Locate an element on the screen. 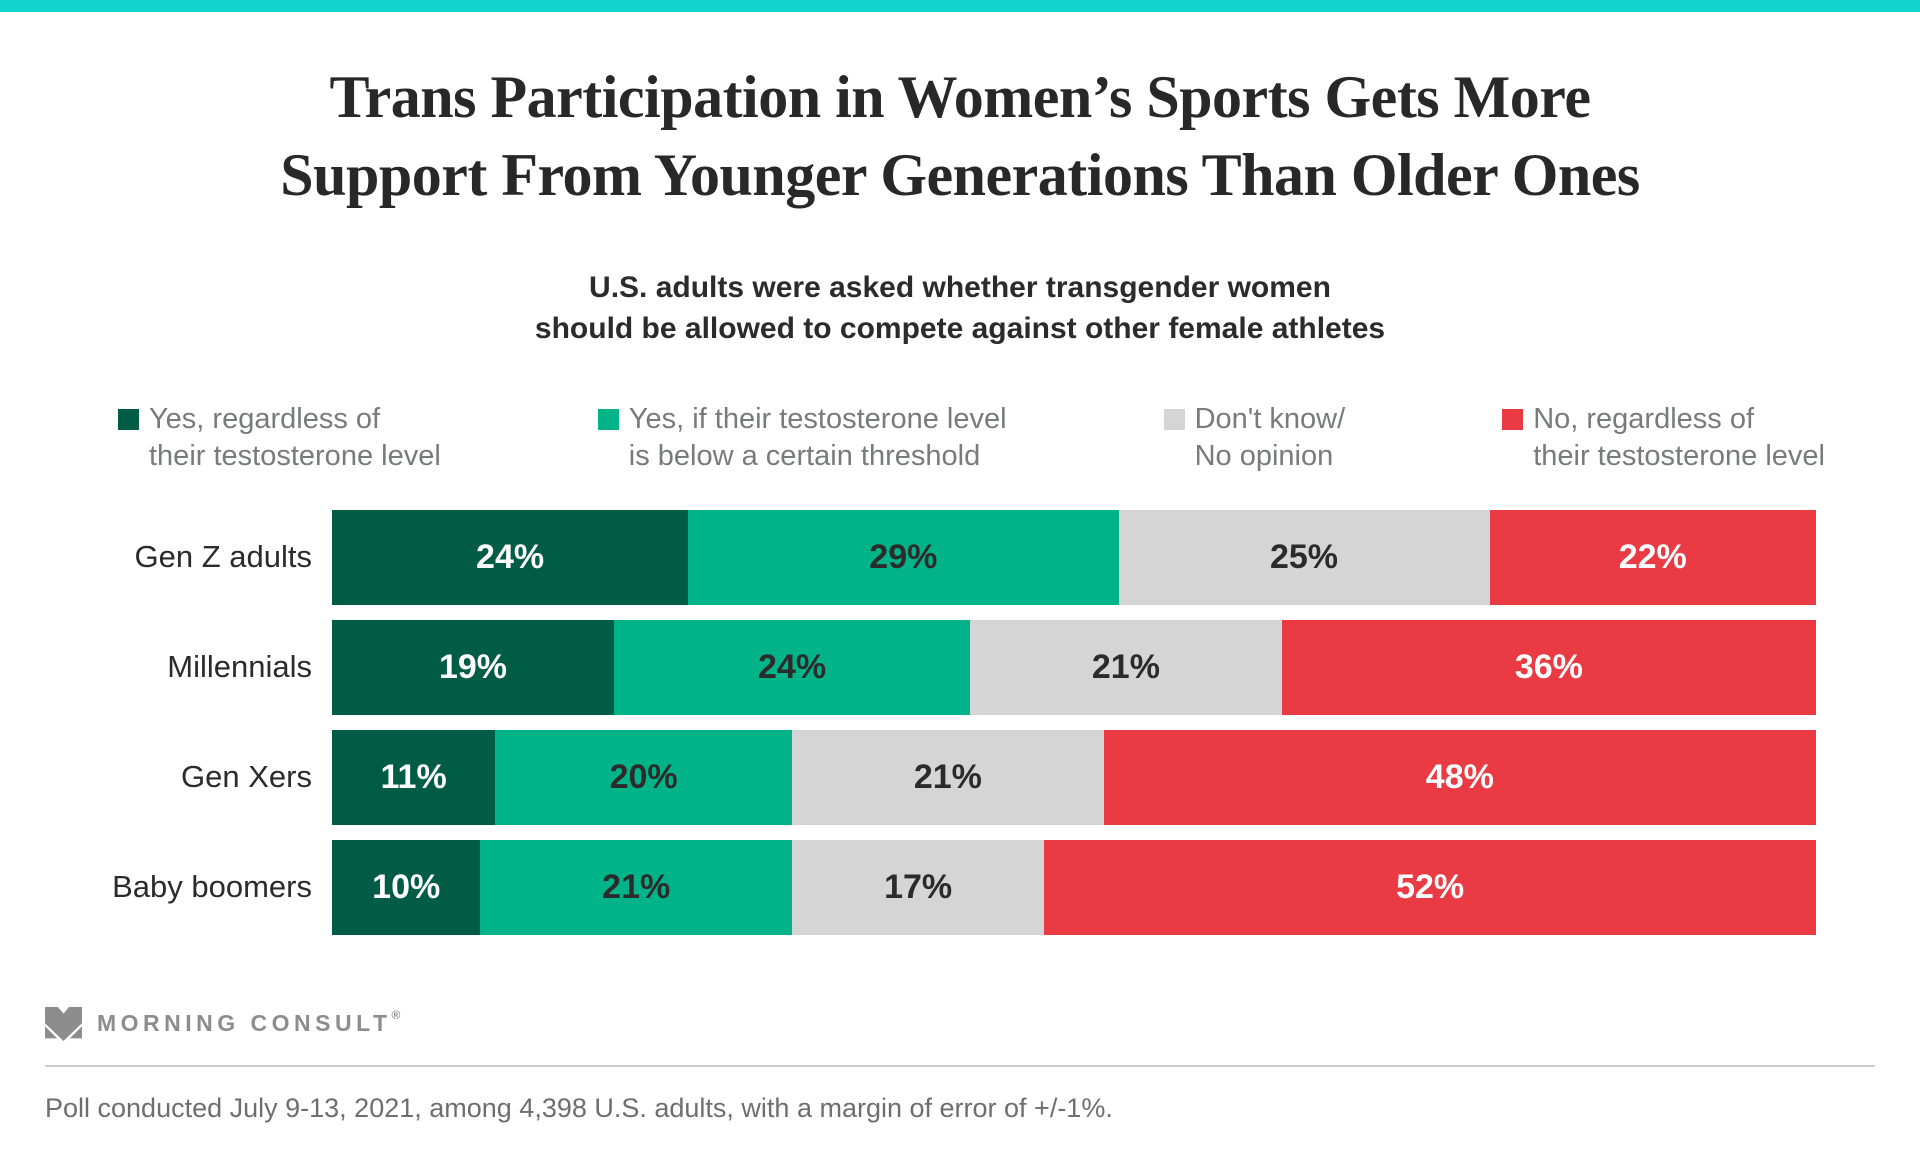  bar-segment: 20% is located at coordinates (644, 777).